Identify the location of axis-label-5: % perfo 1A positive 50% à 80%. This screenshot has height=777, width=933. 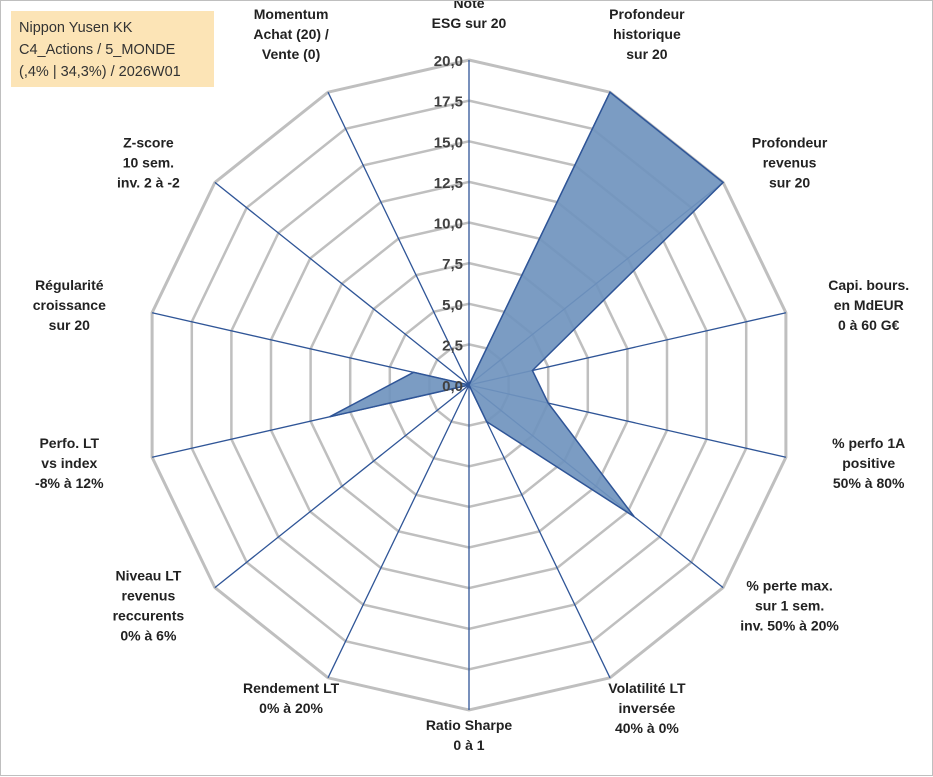
(868, 463).